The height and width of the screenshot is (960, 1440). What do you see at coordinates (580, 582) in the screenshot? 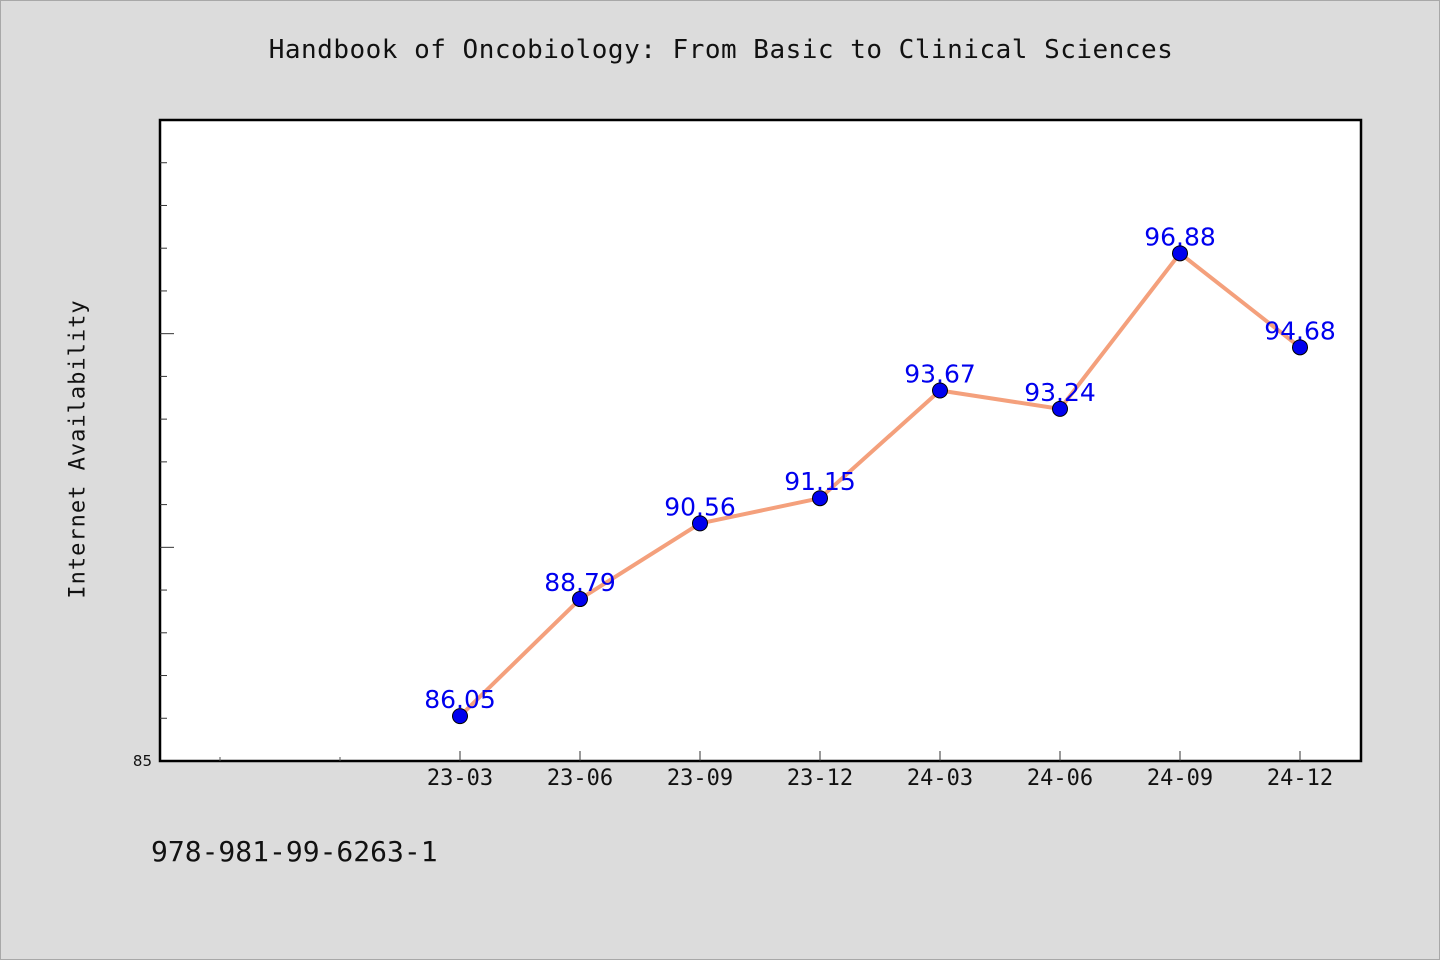
I see `data-label: 88.79` at bounding box center [580, 582].